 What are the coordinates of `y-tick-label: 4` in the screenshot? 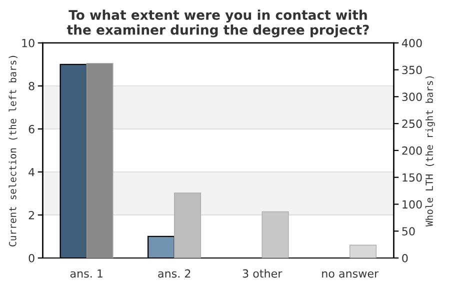 It's located at (31, 172).